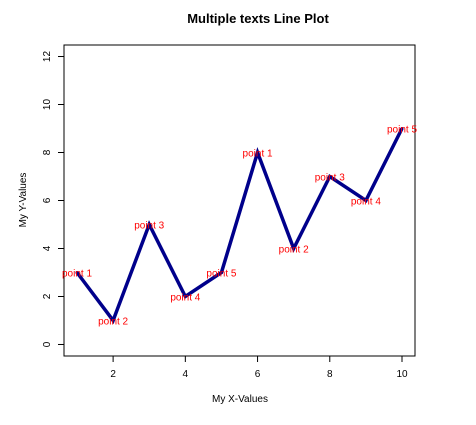 The image size is (476, 425). I want to click on y-axis-label: My Y-Values, so click(23, 200).